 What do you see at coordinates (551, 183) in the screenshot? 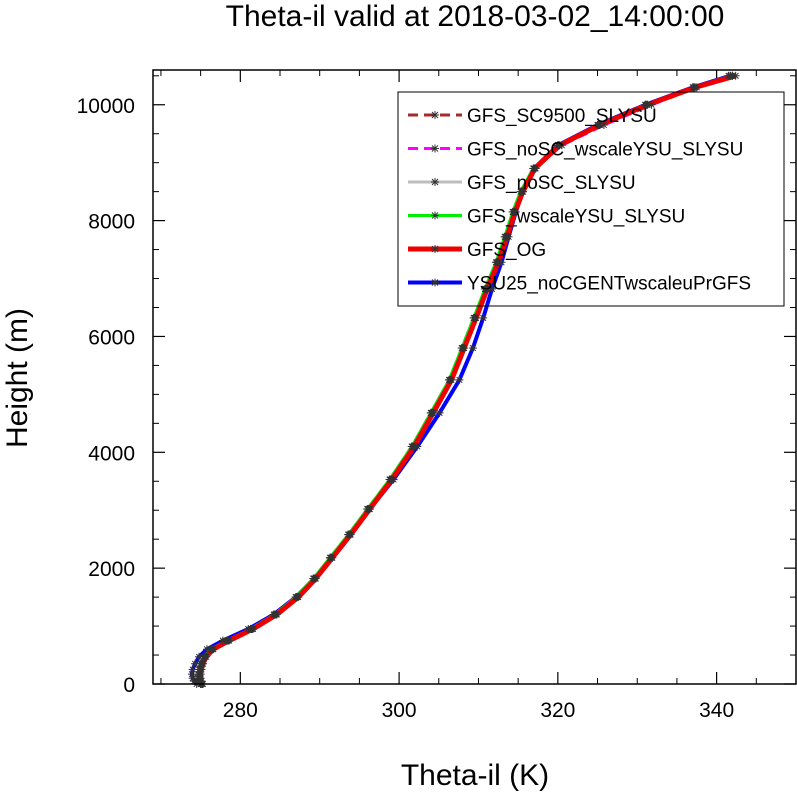
I see `legend-label: GFS_noSC_SLYSU` at bounding box center [551, 183].